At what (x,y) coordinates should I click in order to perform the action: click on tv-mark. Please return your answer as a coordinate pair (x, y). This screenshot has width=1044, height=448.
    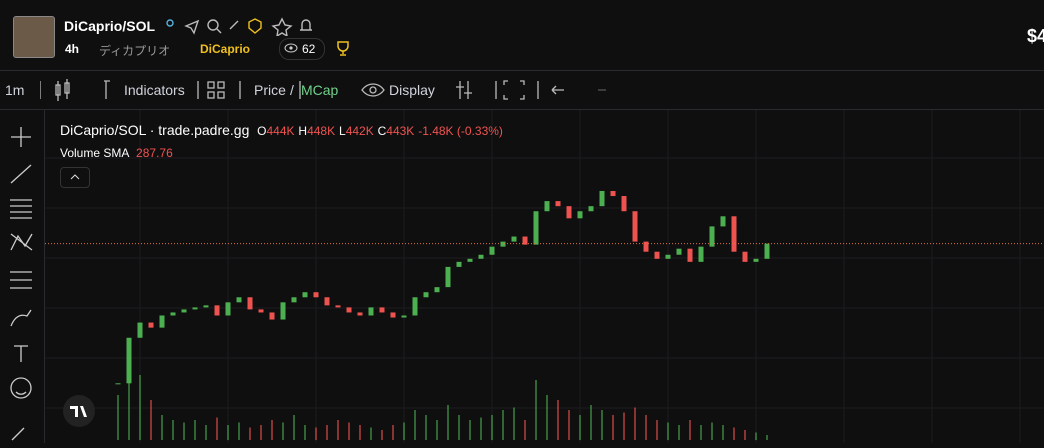
    Looking at the image, I should click on (78, 411).